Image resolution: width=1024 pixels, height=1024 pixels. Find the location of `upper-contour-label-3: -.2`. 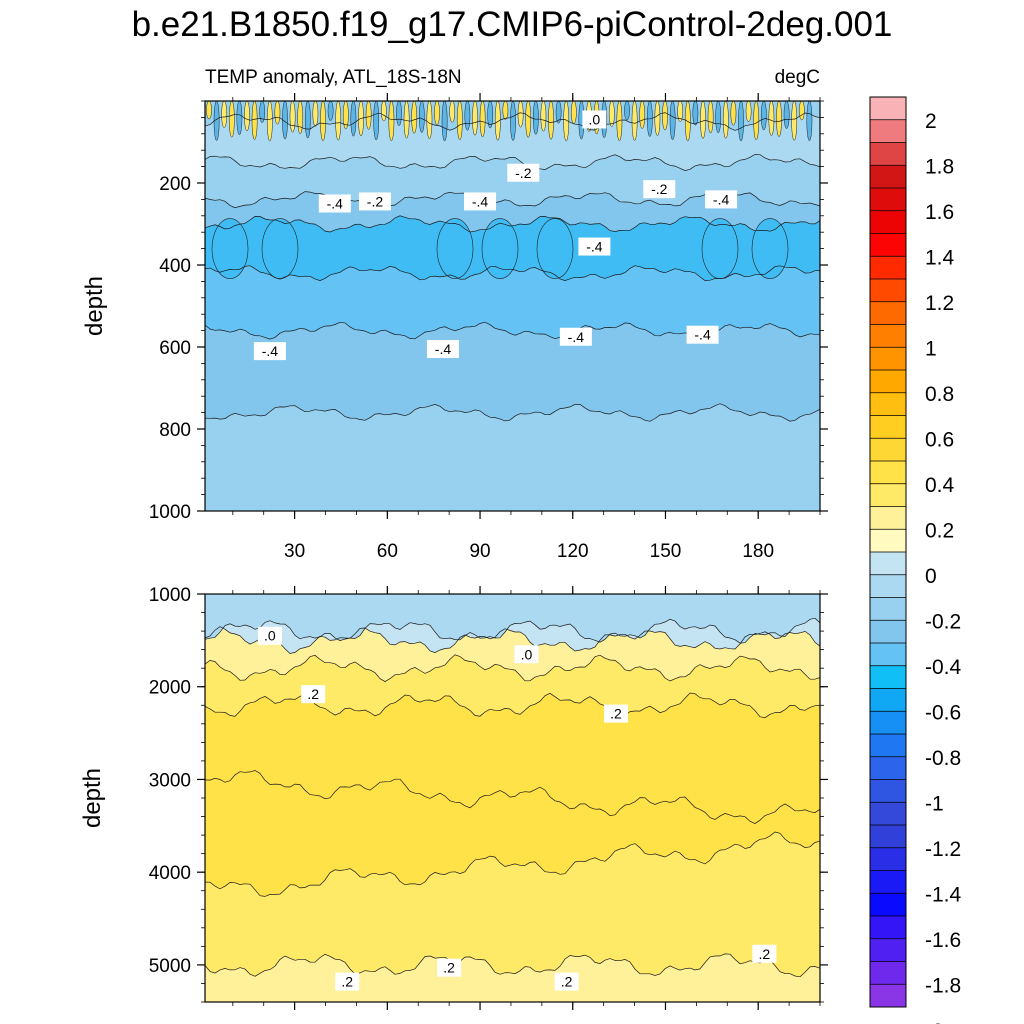

upper-contour-label-3: -.2 is located at coordinates (523, 172).